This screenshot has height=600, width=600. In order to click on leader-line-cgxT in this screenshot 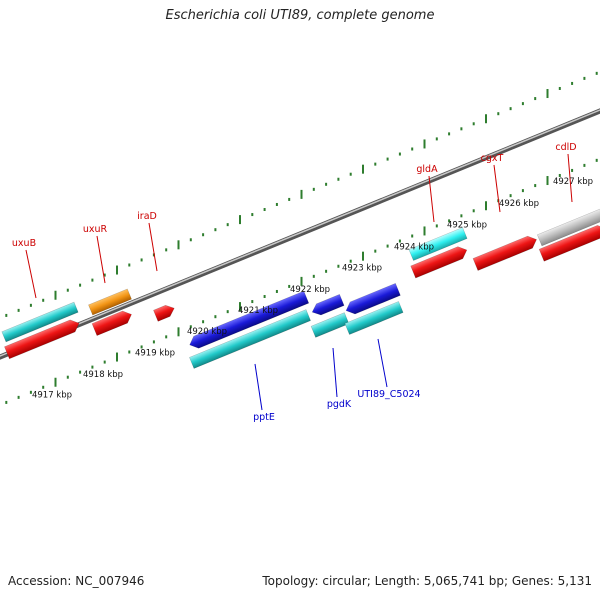, I will do `click(497, 188)`.